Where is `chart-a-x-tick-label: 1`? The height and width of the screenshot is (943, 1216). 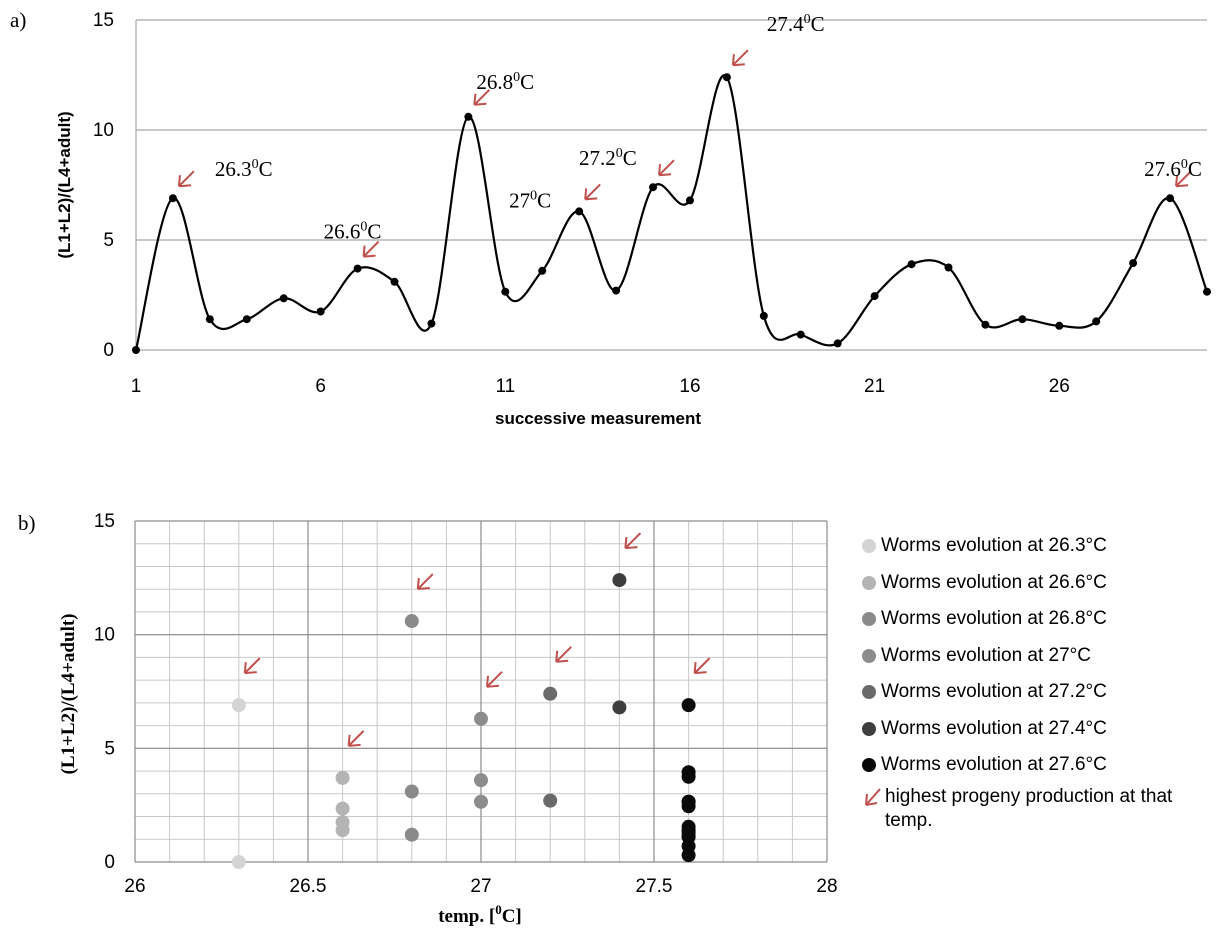 chart-a-x-tick-label: 1 is located at coordinates (136, 386).